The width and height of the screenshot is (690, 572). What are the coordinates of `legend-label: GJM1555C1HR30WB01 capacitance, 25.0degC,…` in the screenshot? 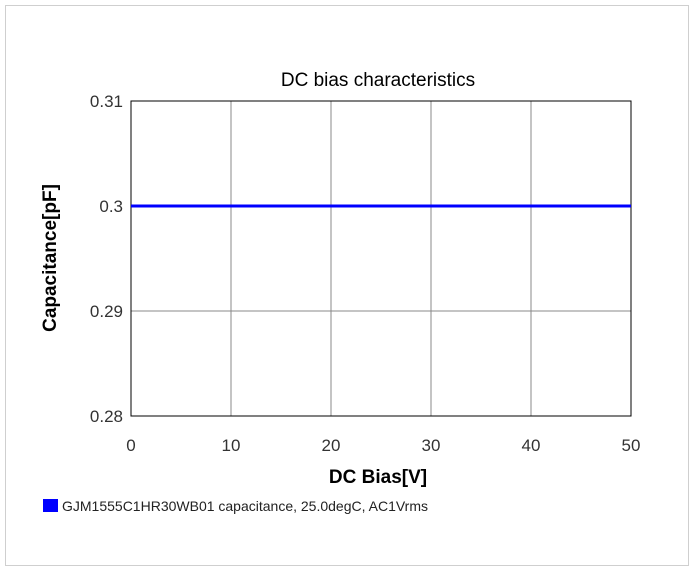 It's located at (245, 506).